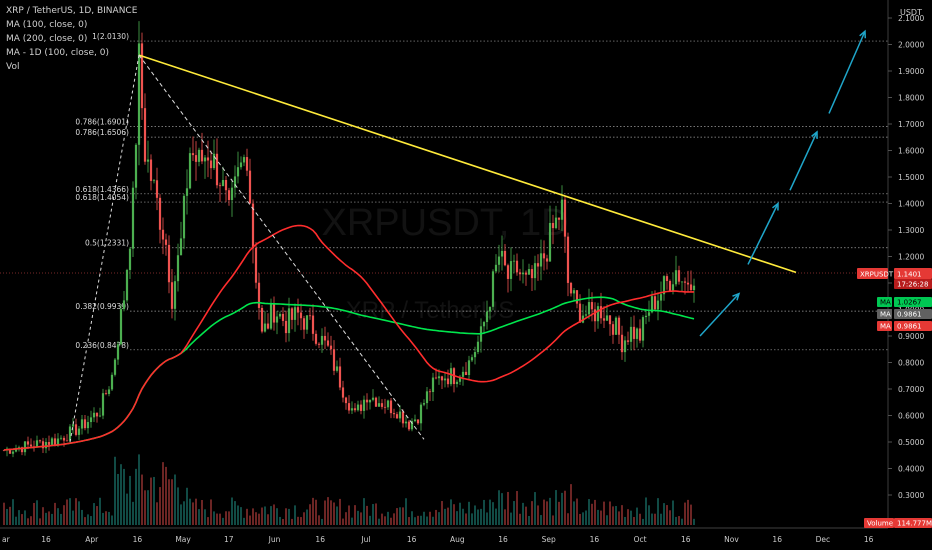 This screenshot has width=932, height=550. What do you see at coordinates (909, 275) in the screenshot?
I see `last-price-badge: 1.1401` at bounding box center [909, 275].